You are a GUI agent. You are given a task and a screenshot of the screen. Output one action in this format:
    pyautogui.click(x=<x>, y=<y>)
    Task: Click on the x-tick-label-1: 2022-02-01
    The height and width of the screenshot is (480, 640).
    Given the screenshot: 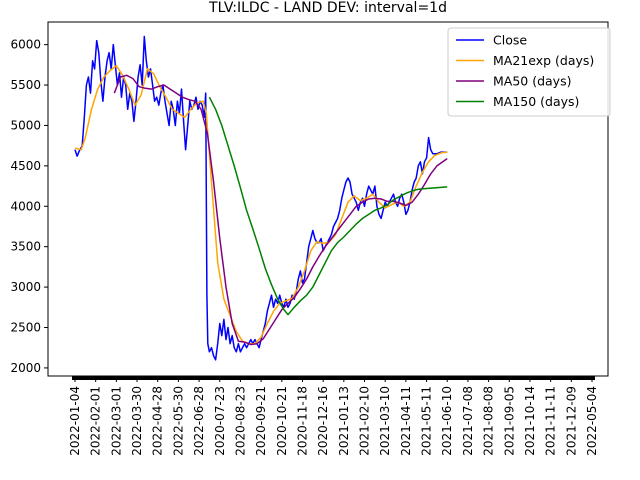 What is the action you would take?
    pyautogui.click(x=96, y=421)
    